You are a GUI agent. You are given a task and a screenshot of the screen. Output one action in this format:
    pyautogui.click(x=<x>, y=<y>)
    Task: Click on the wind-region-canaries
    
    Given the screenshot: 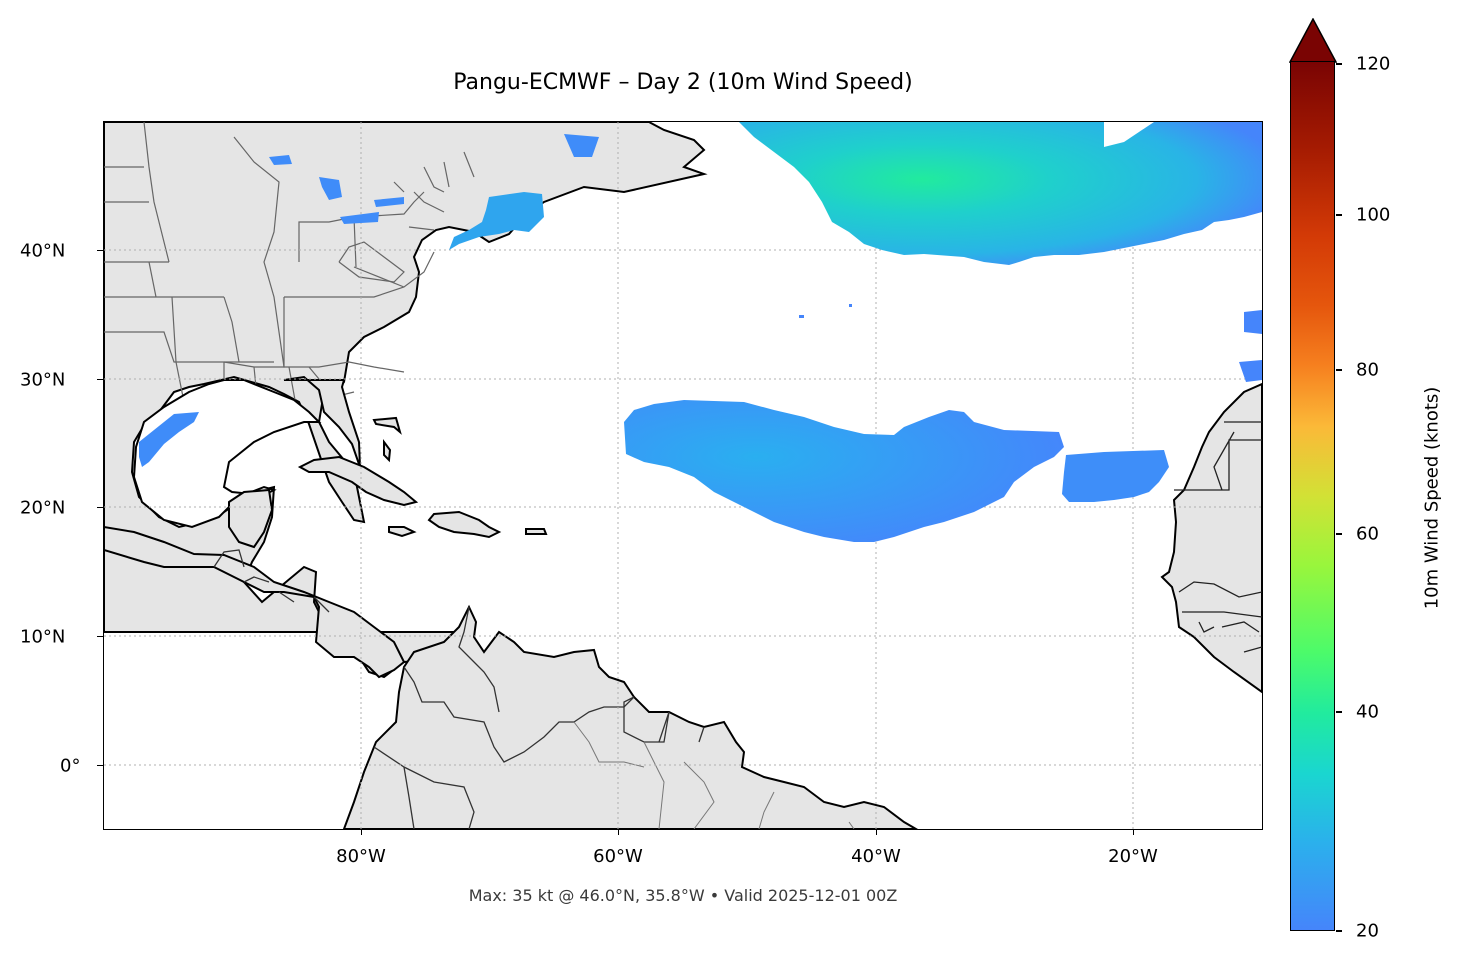 What is the action you would take?
    pyautogui.click(x=1250, y=346)
    